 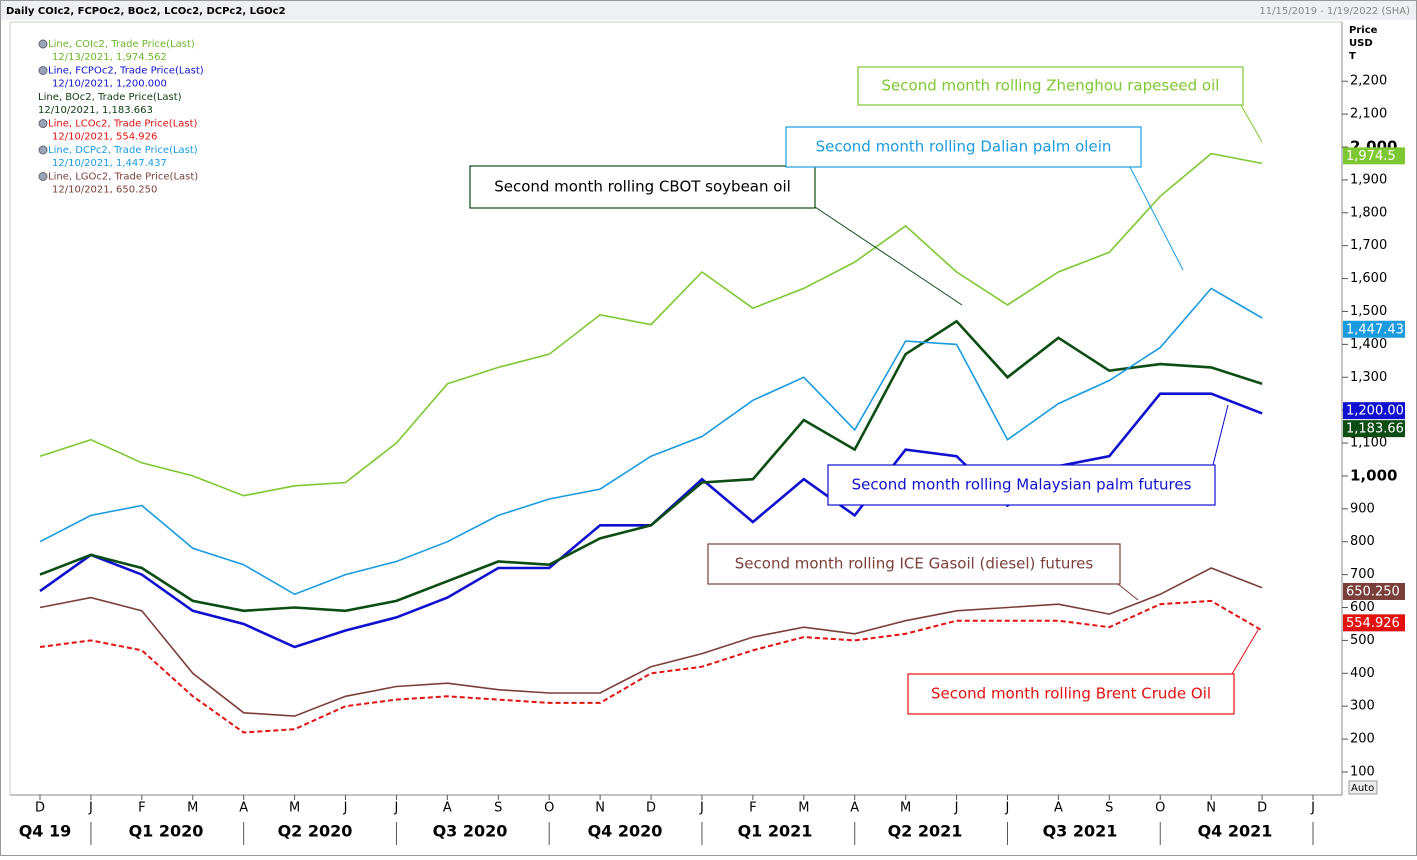 What do you see at coordinates (1362, 574) in the screenshot?
I see `y-tick-label: 700` at bounding box center [1362, 574].